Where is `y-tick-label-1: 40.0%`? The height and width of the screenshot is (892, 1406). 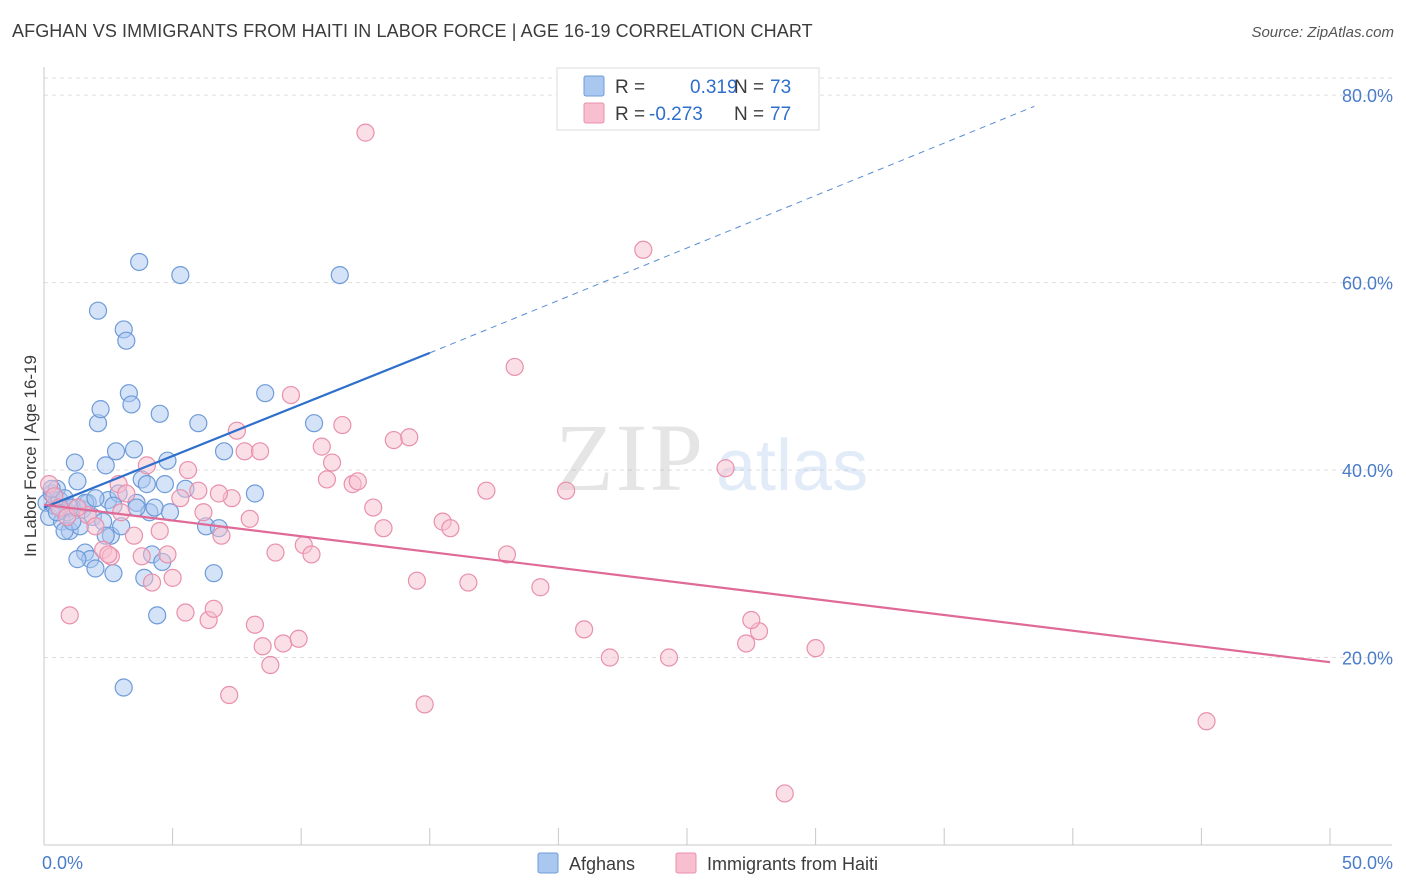
y-tick-label-1: 40.0% is located at coordinates (1367, 471).